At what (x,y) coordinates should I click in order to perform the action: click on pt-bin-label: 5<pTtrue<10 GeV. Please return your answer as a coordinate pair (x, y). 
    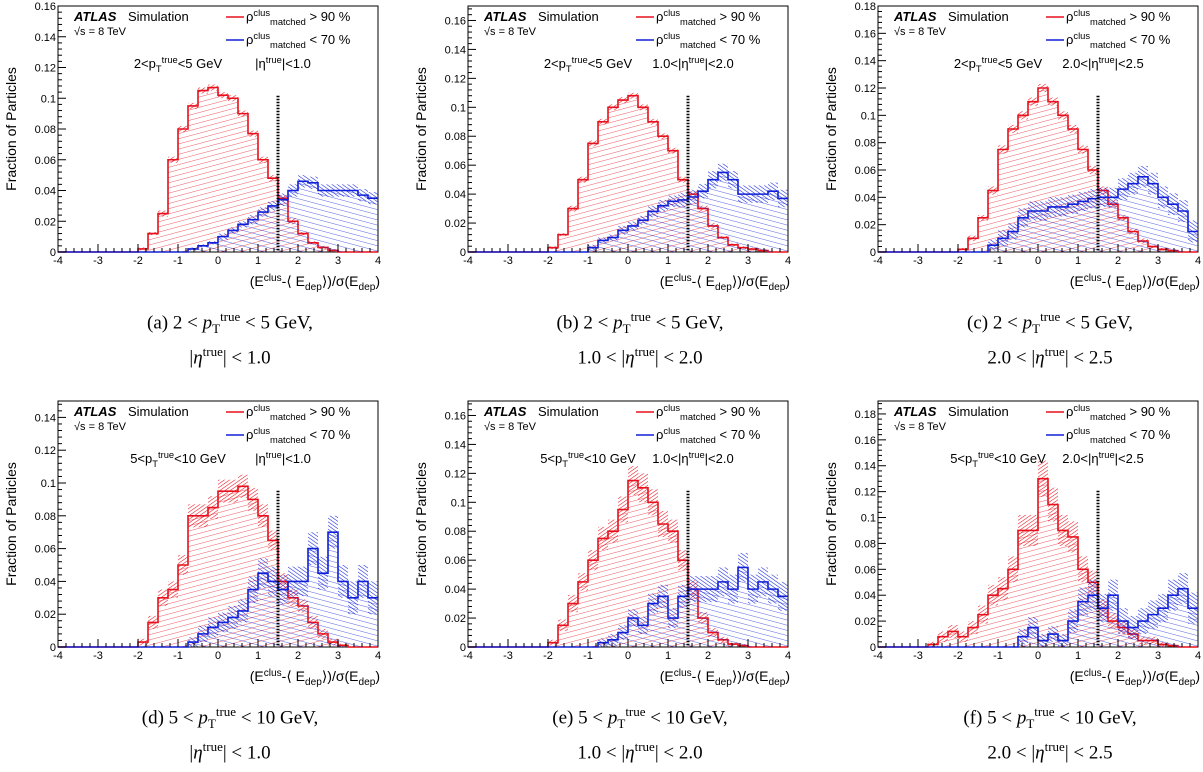
    Looking at the image, I should click on (178, 459).